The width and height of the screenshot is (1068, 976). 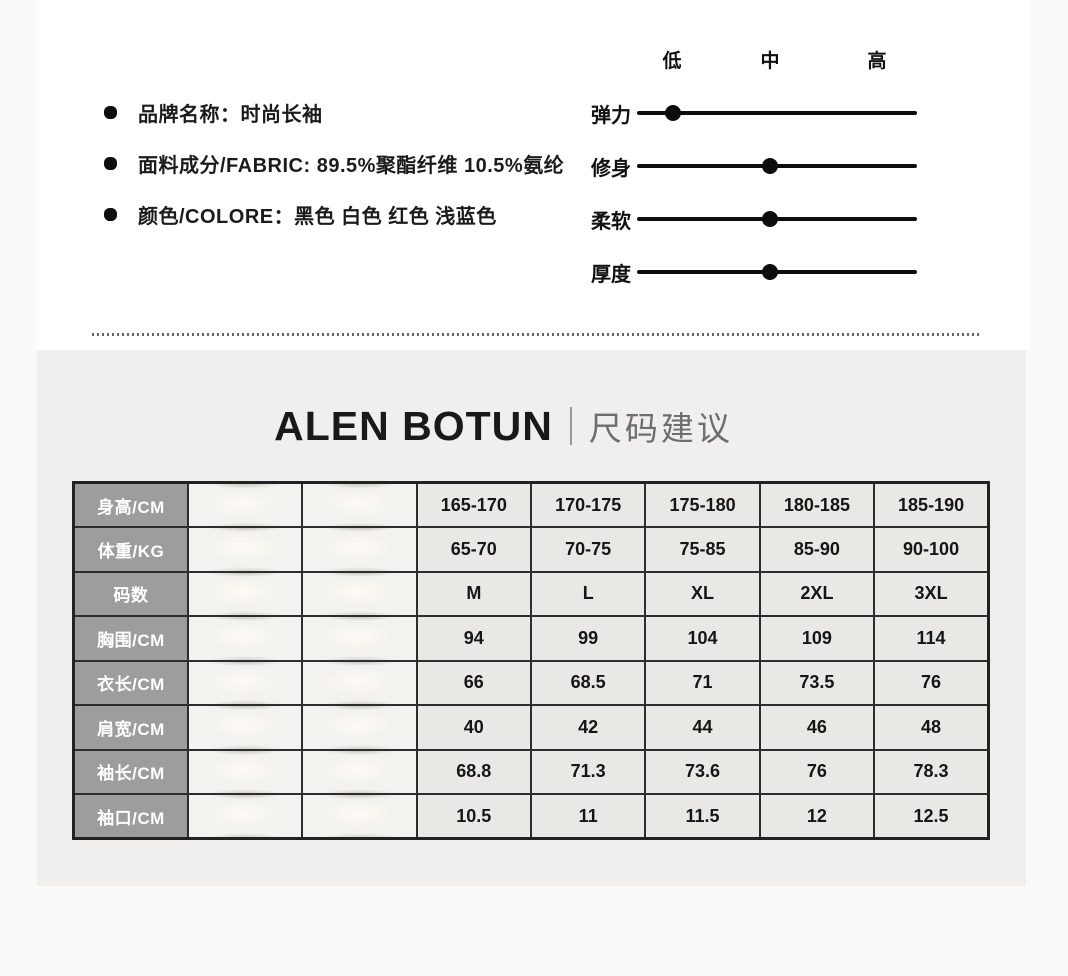 I want to click on scale-label-low: 低, so click(x=672, y=61).